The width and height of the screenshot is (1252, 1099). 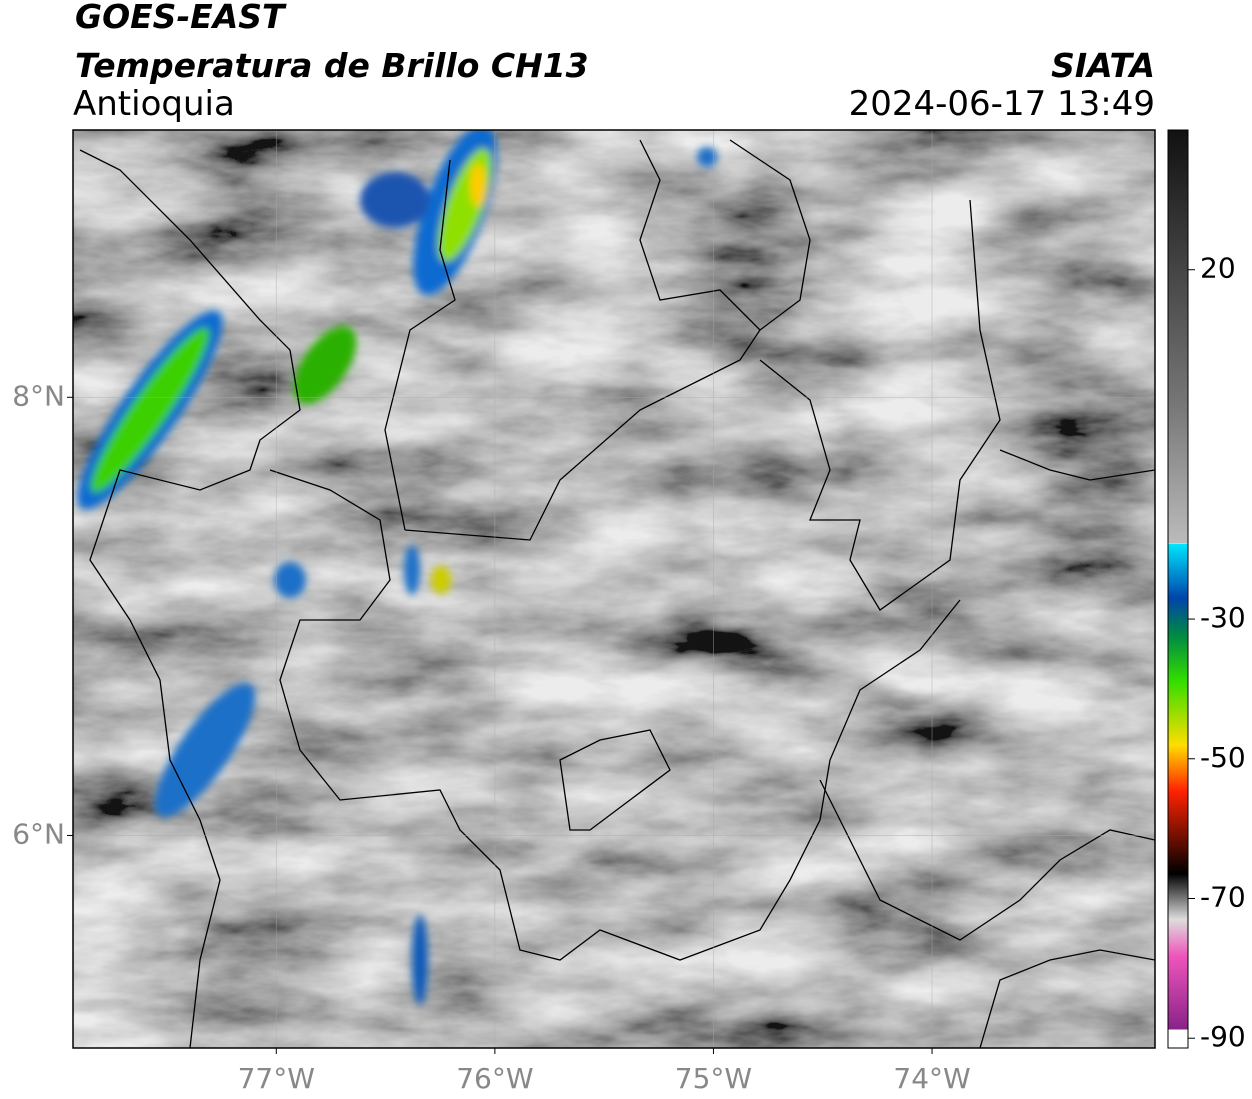 I want to click on region: Antioquia, so click(x=154, y=104).